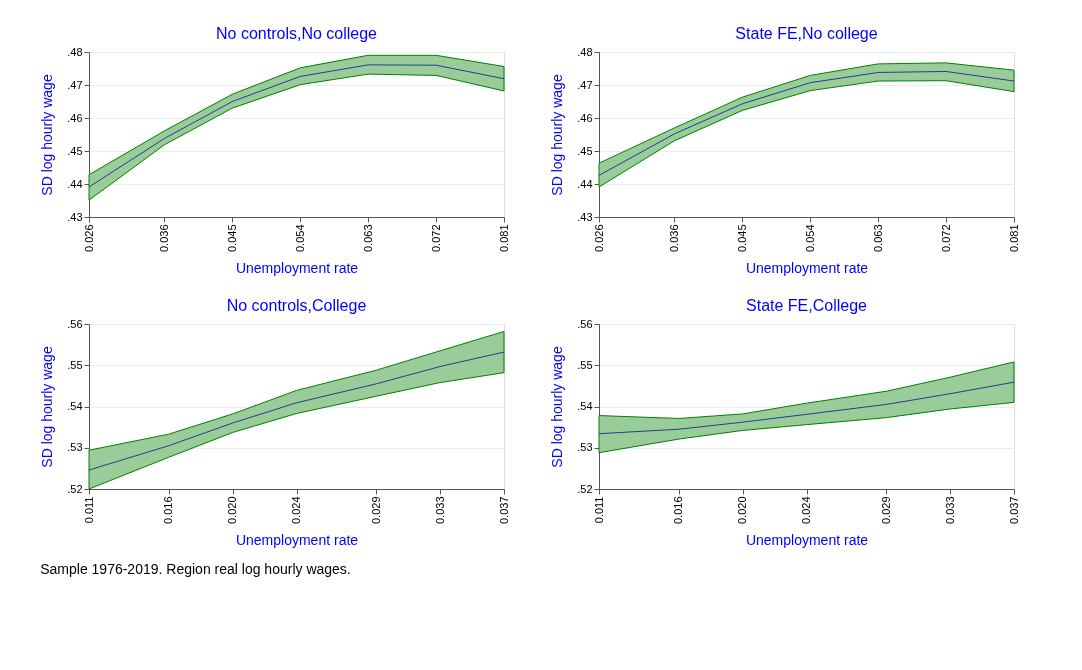  I want to click on text: Sample 1976-2019. Region real log hourly wages., so click(195, 569).